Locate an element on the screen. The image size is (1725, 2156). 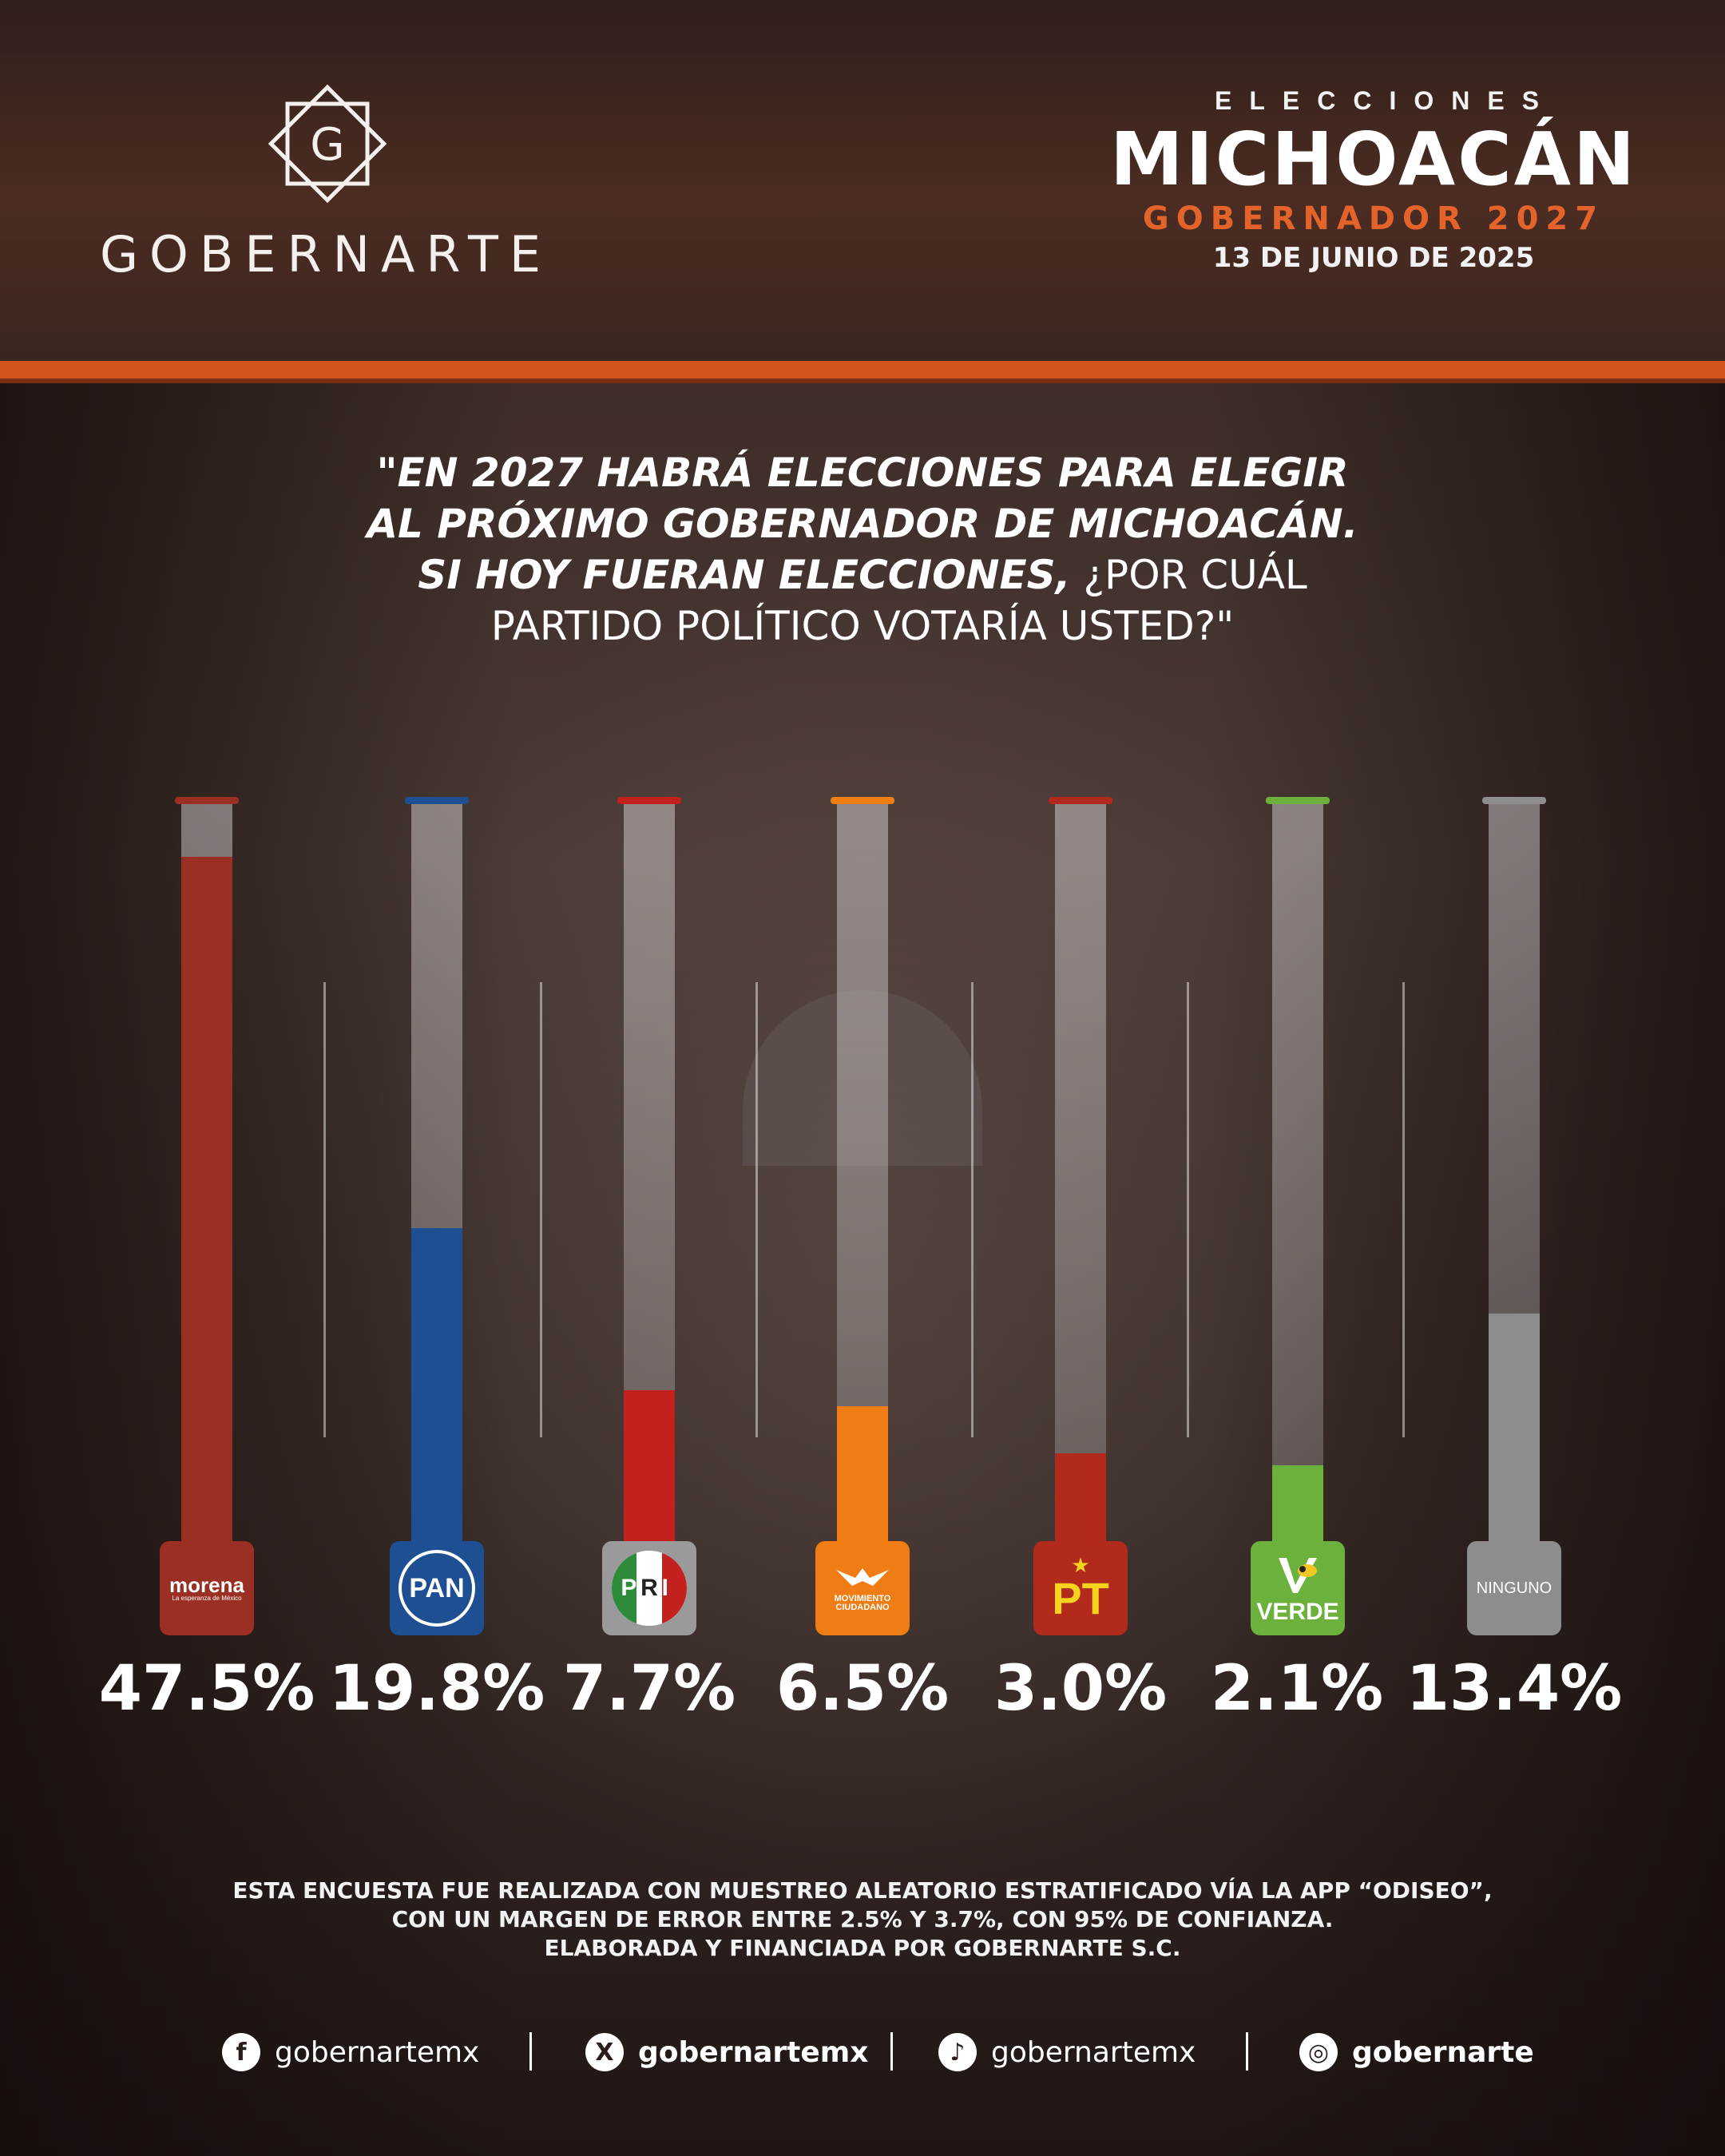
social-facebook: f gobernartemx is located at coordinates (350, 2052).